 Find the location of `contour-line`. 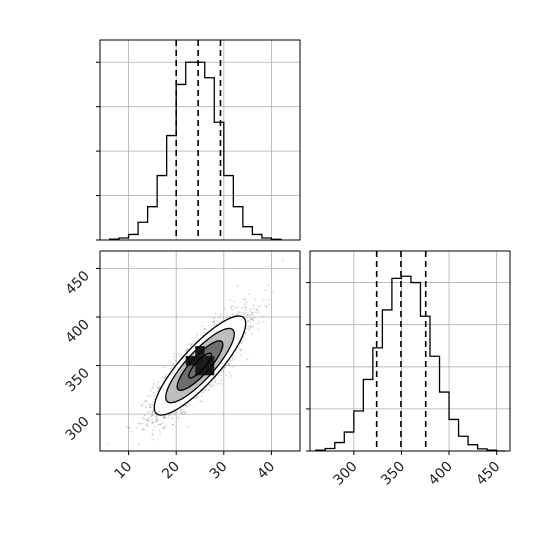

contour-line is located at coordinates (200, 365).